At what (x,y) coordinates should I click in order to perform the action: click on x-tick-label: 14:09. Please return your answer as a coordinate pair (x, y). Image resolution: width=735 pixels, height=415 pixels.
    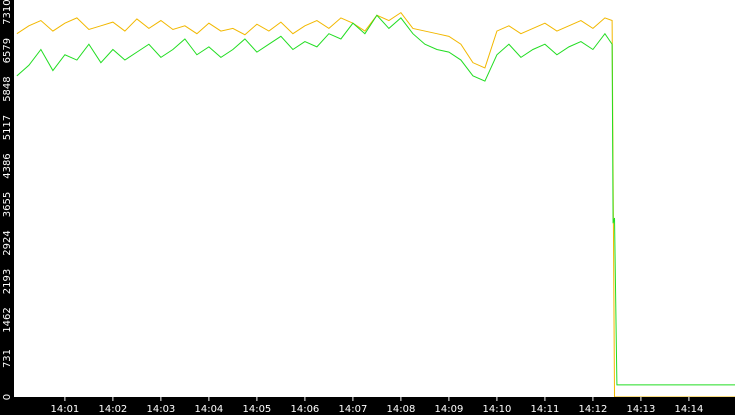
    Looking at the image, I should click on (448, 409).